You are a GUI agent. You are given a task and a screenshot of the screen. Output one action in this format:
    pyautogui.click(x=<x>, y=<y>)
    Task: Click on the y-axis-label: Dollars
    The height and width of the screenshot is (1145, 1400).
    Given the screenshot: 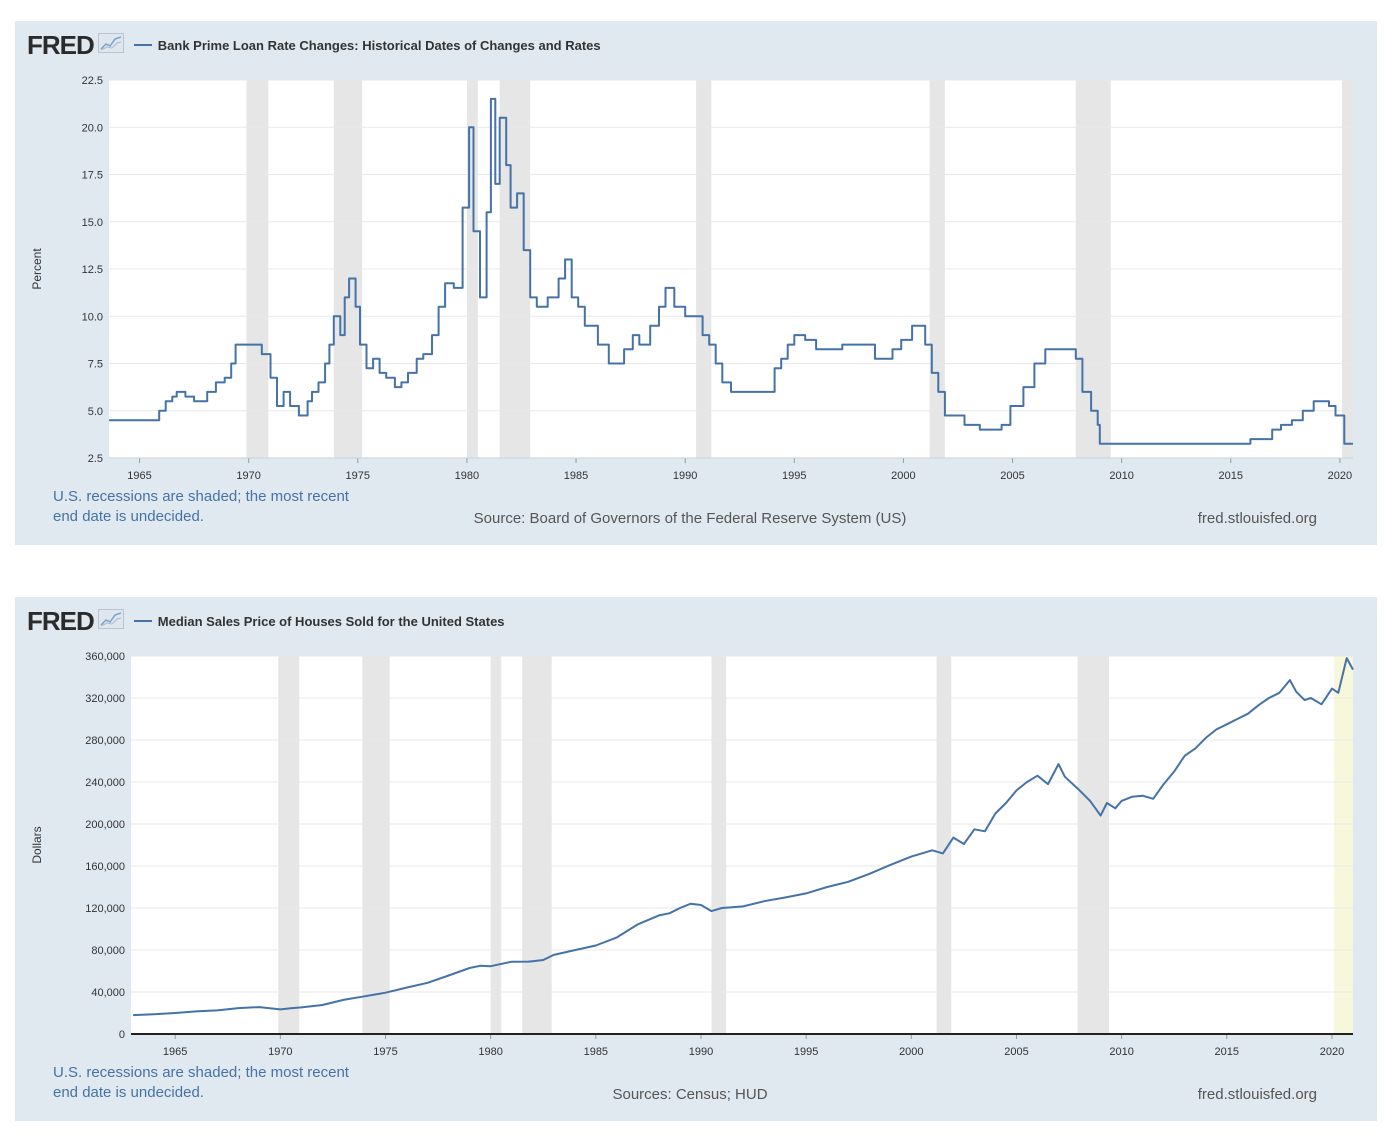 What is the action you would take?
    pyautogui.click(x=37, y=844)
    